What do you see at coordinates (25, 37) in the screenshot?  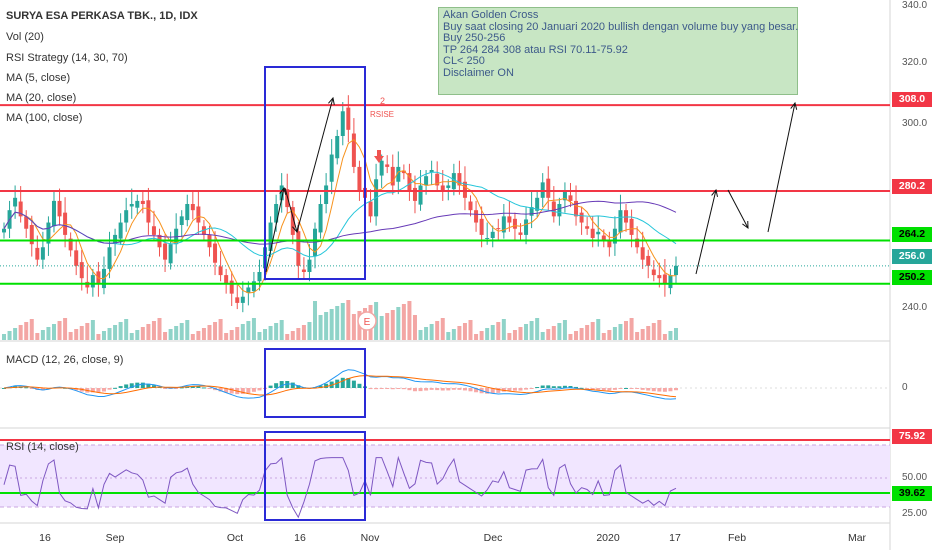 I see `indicator-label-volume: Vol (20)` at bounding box center [25, 37].